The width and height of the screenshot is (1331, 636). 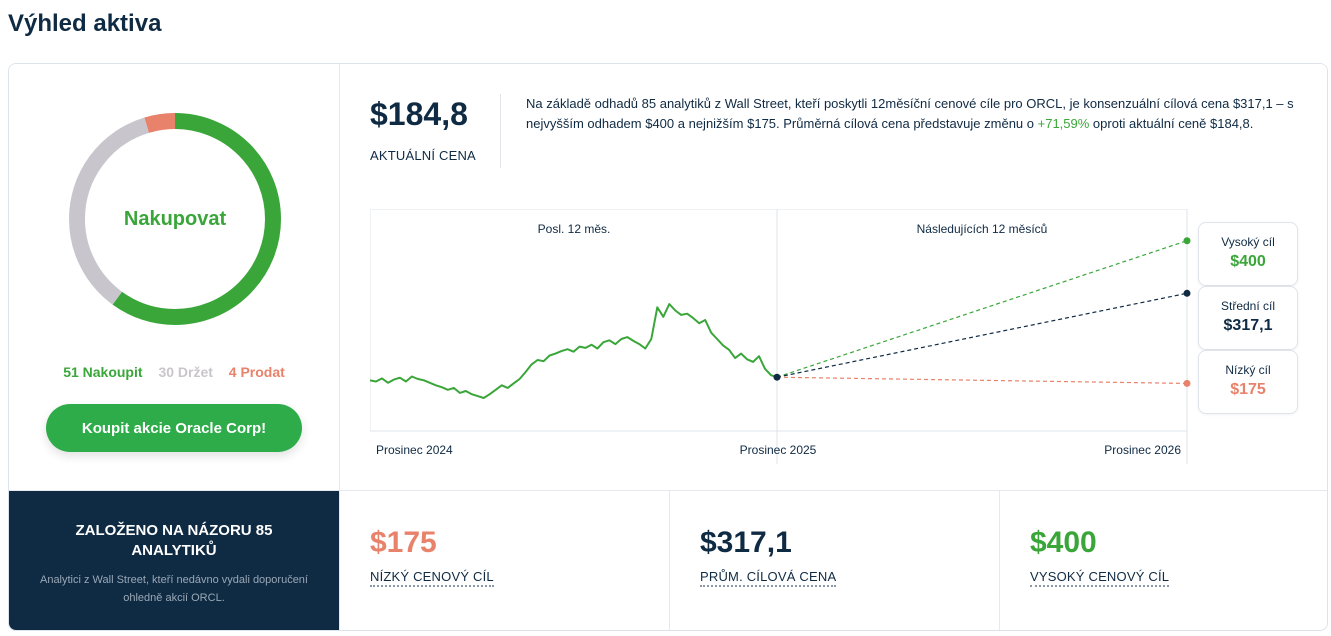 I want to click on donut-segment-sell, so click(x=175, y=219).